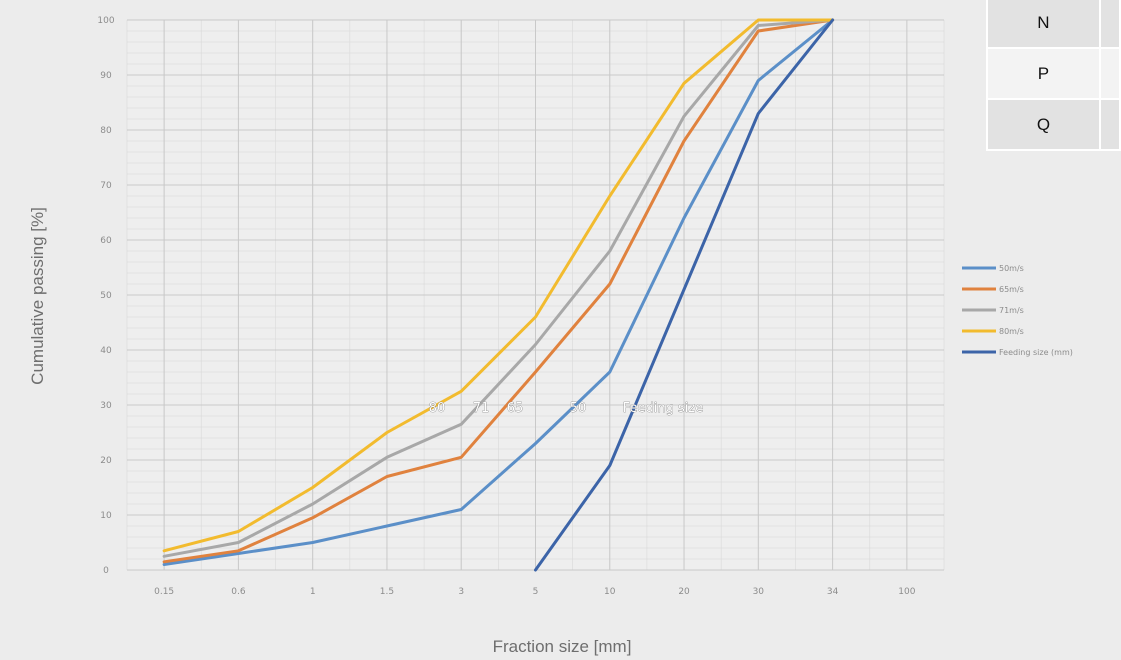 The width and height of the screenshot is (1121, 660). I want to click on key-table-row: Q, so click(1053, 124).